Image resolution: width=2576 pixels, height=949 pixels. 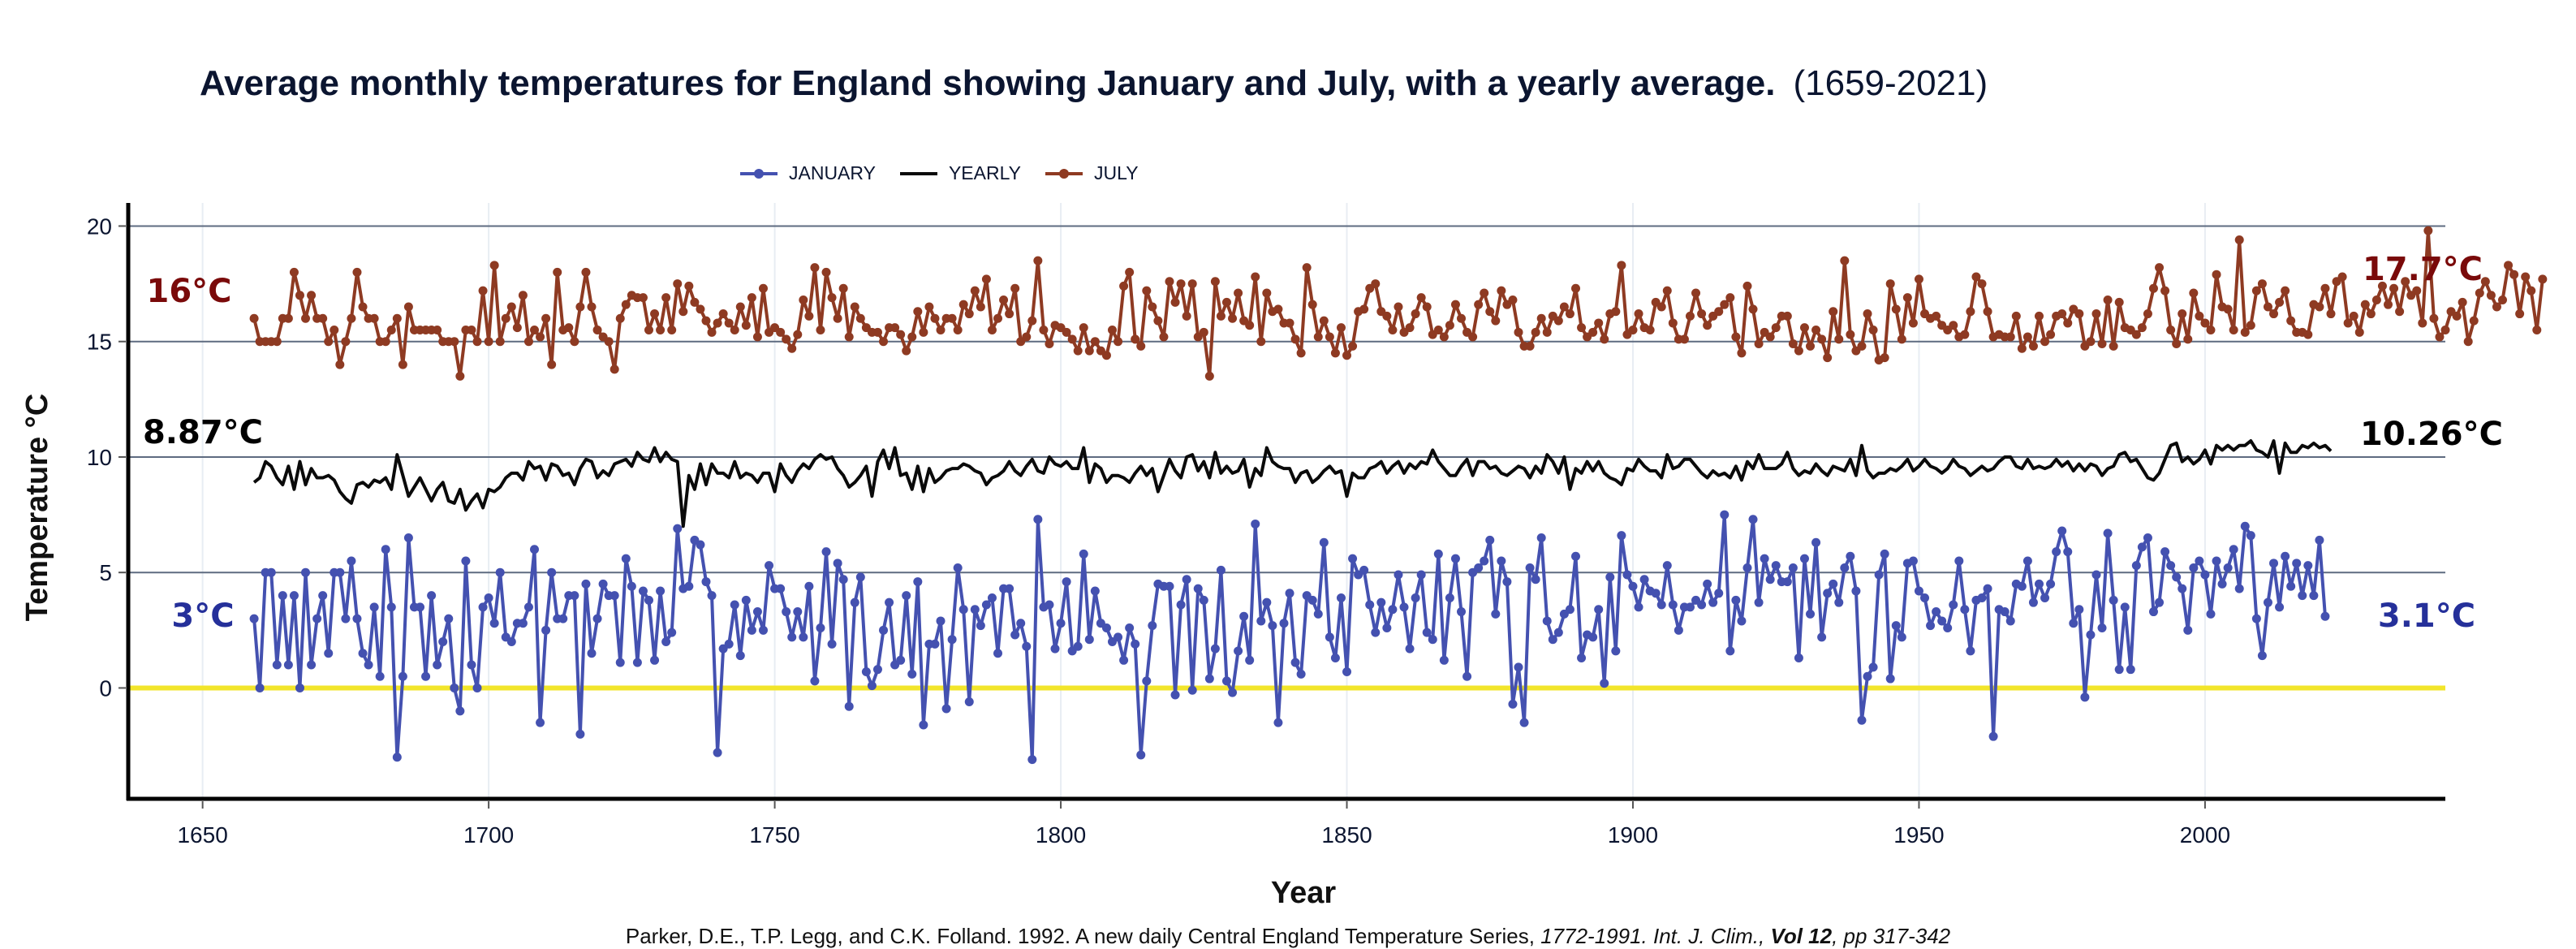 What do you see at coordinates (960, 173) in the screenshot?
I see `legend-item-yearly: YEARLY` at bounding box center [960, 173].